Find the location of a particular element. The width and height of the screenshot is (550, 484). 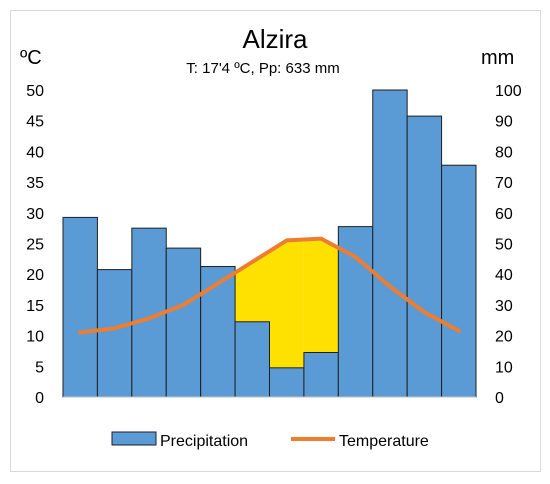

left-tick-label: 10 is located at coordinates (35, 337).